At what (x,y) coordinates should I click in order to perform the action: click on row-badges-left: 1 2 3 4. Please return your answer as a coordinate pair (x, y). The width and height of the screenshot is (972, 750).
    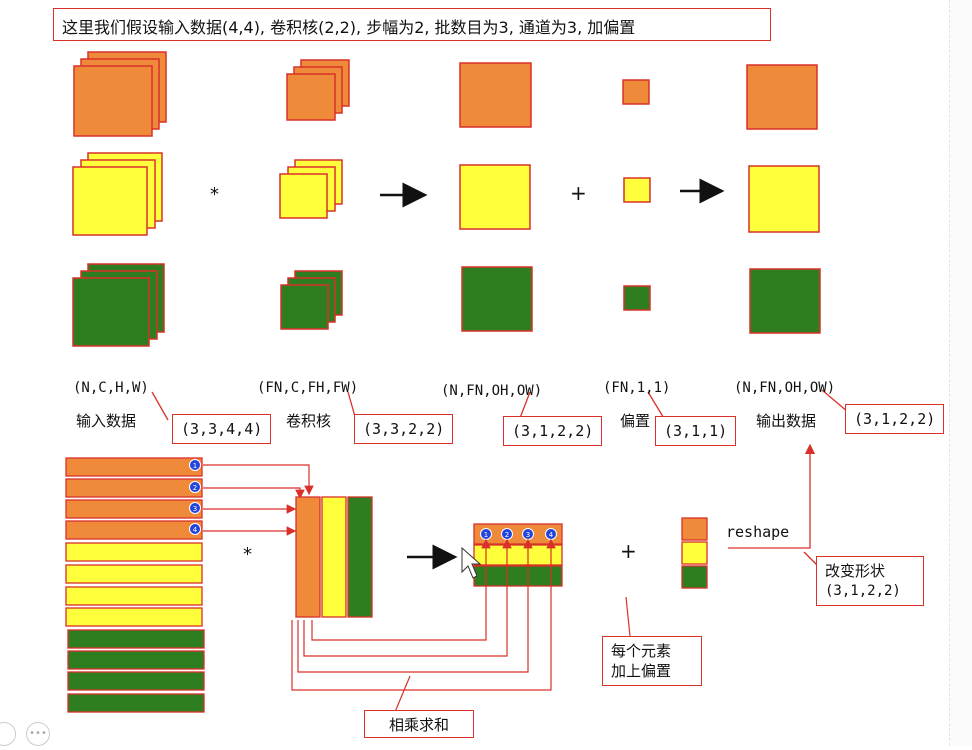
    Looking at the image, I should click on (195, 497).